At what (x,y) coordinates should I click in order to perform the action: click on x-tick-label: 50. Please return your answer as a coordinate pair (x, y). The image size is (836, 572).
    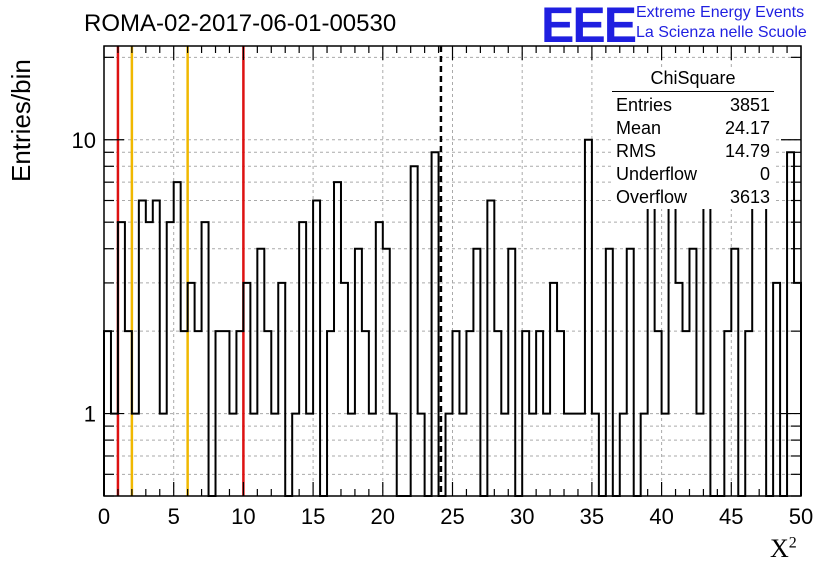
    Looking at the image, I should click on (801, 516).